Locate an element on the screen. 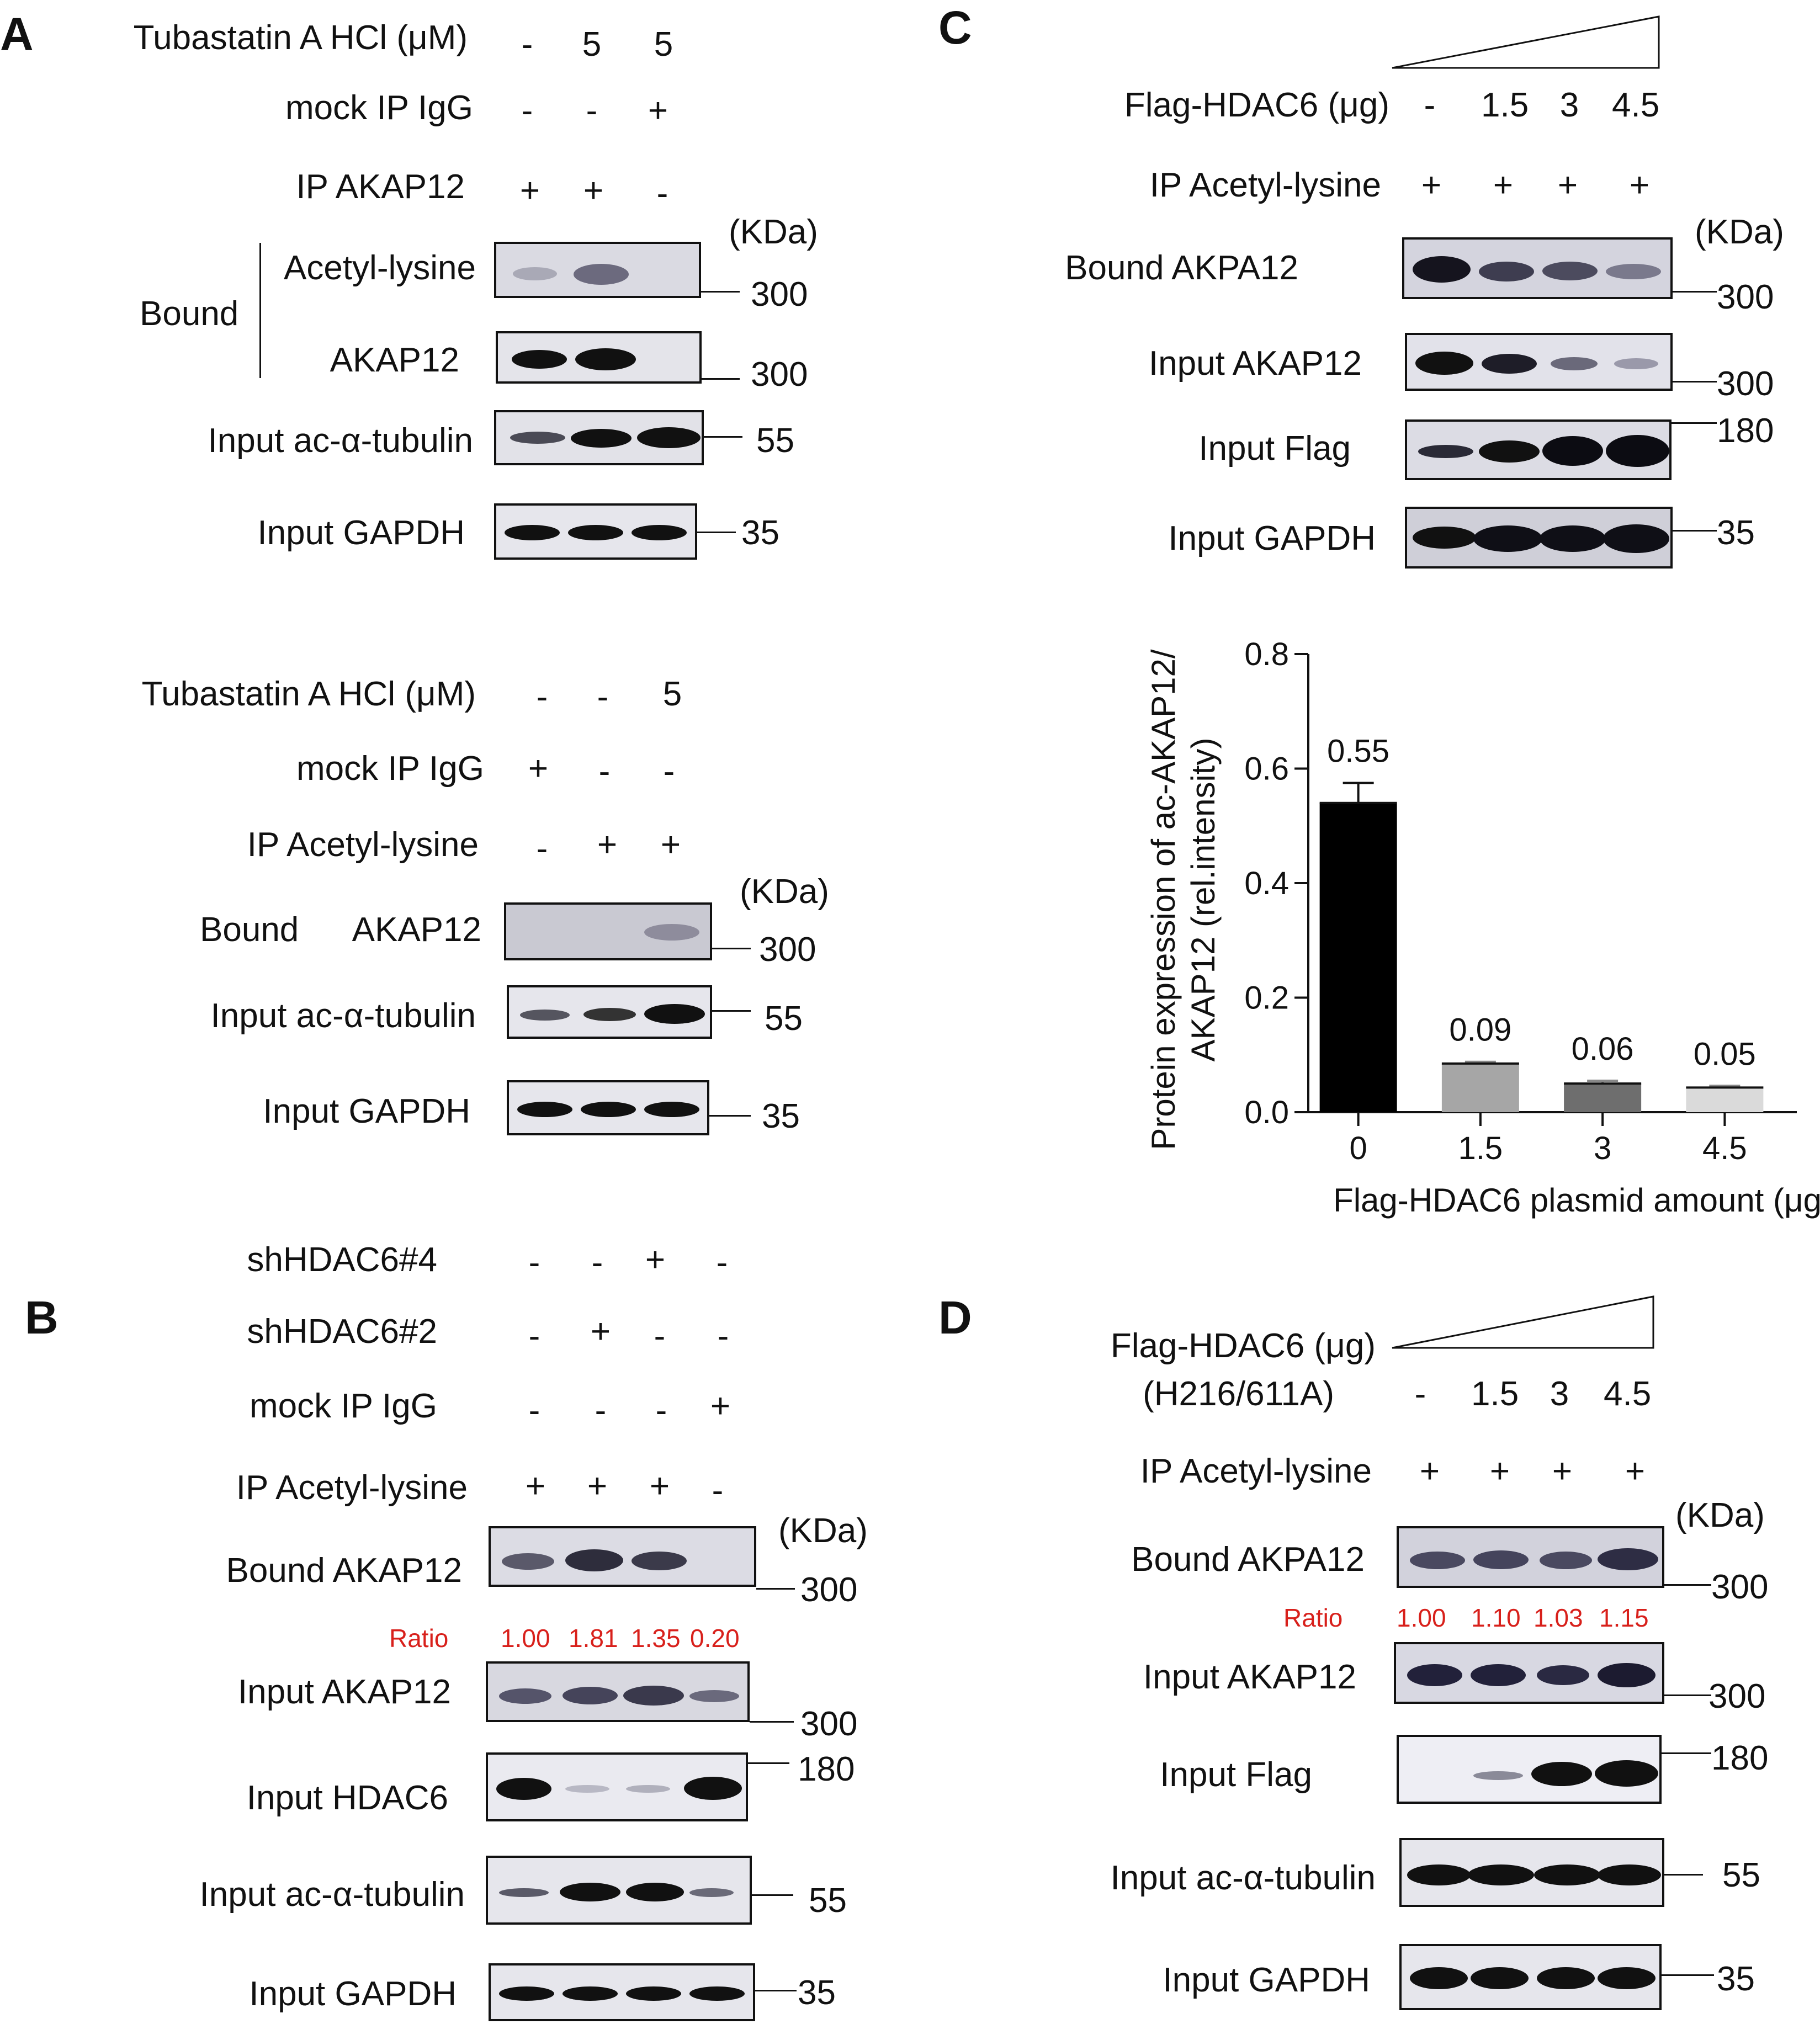  a2-blot-gapdh-mw: 35 is located at coordinates (781, 1116).